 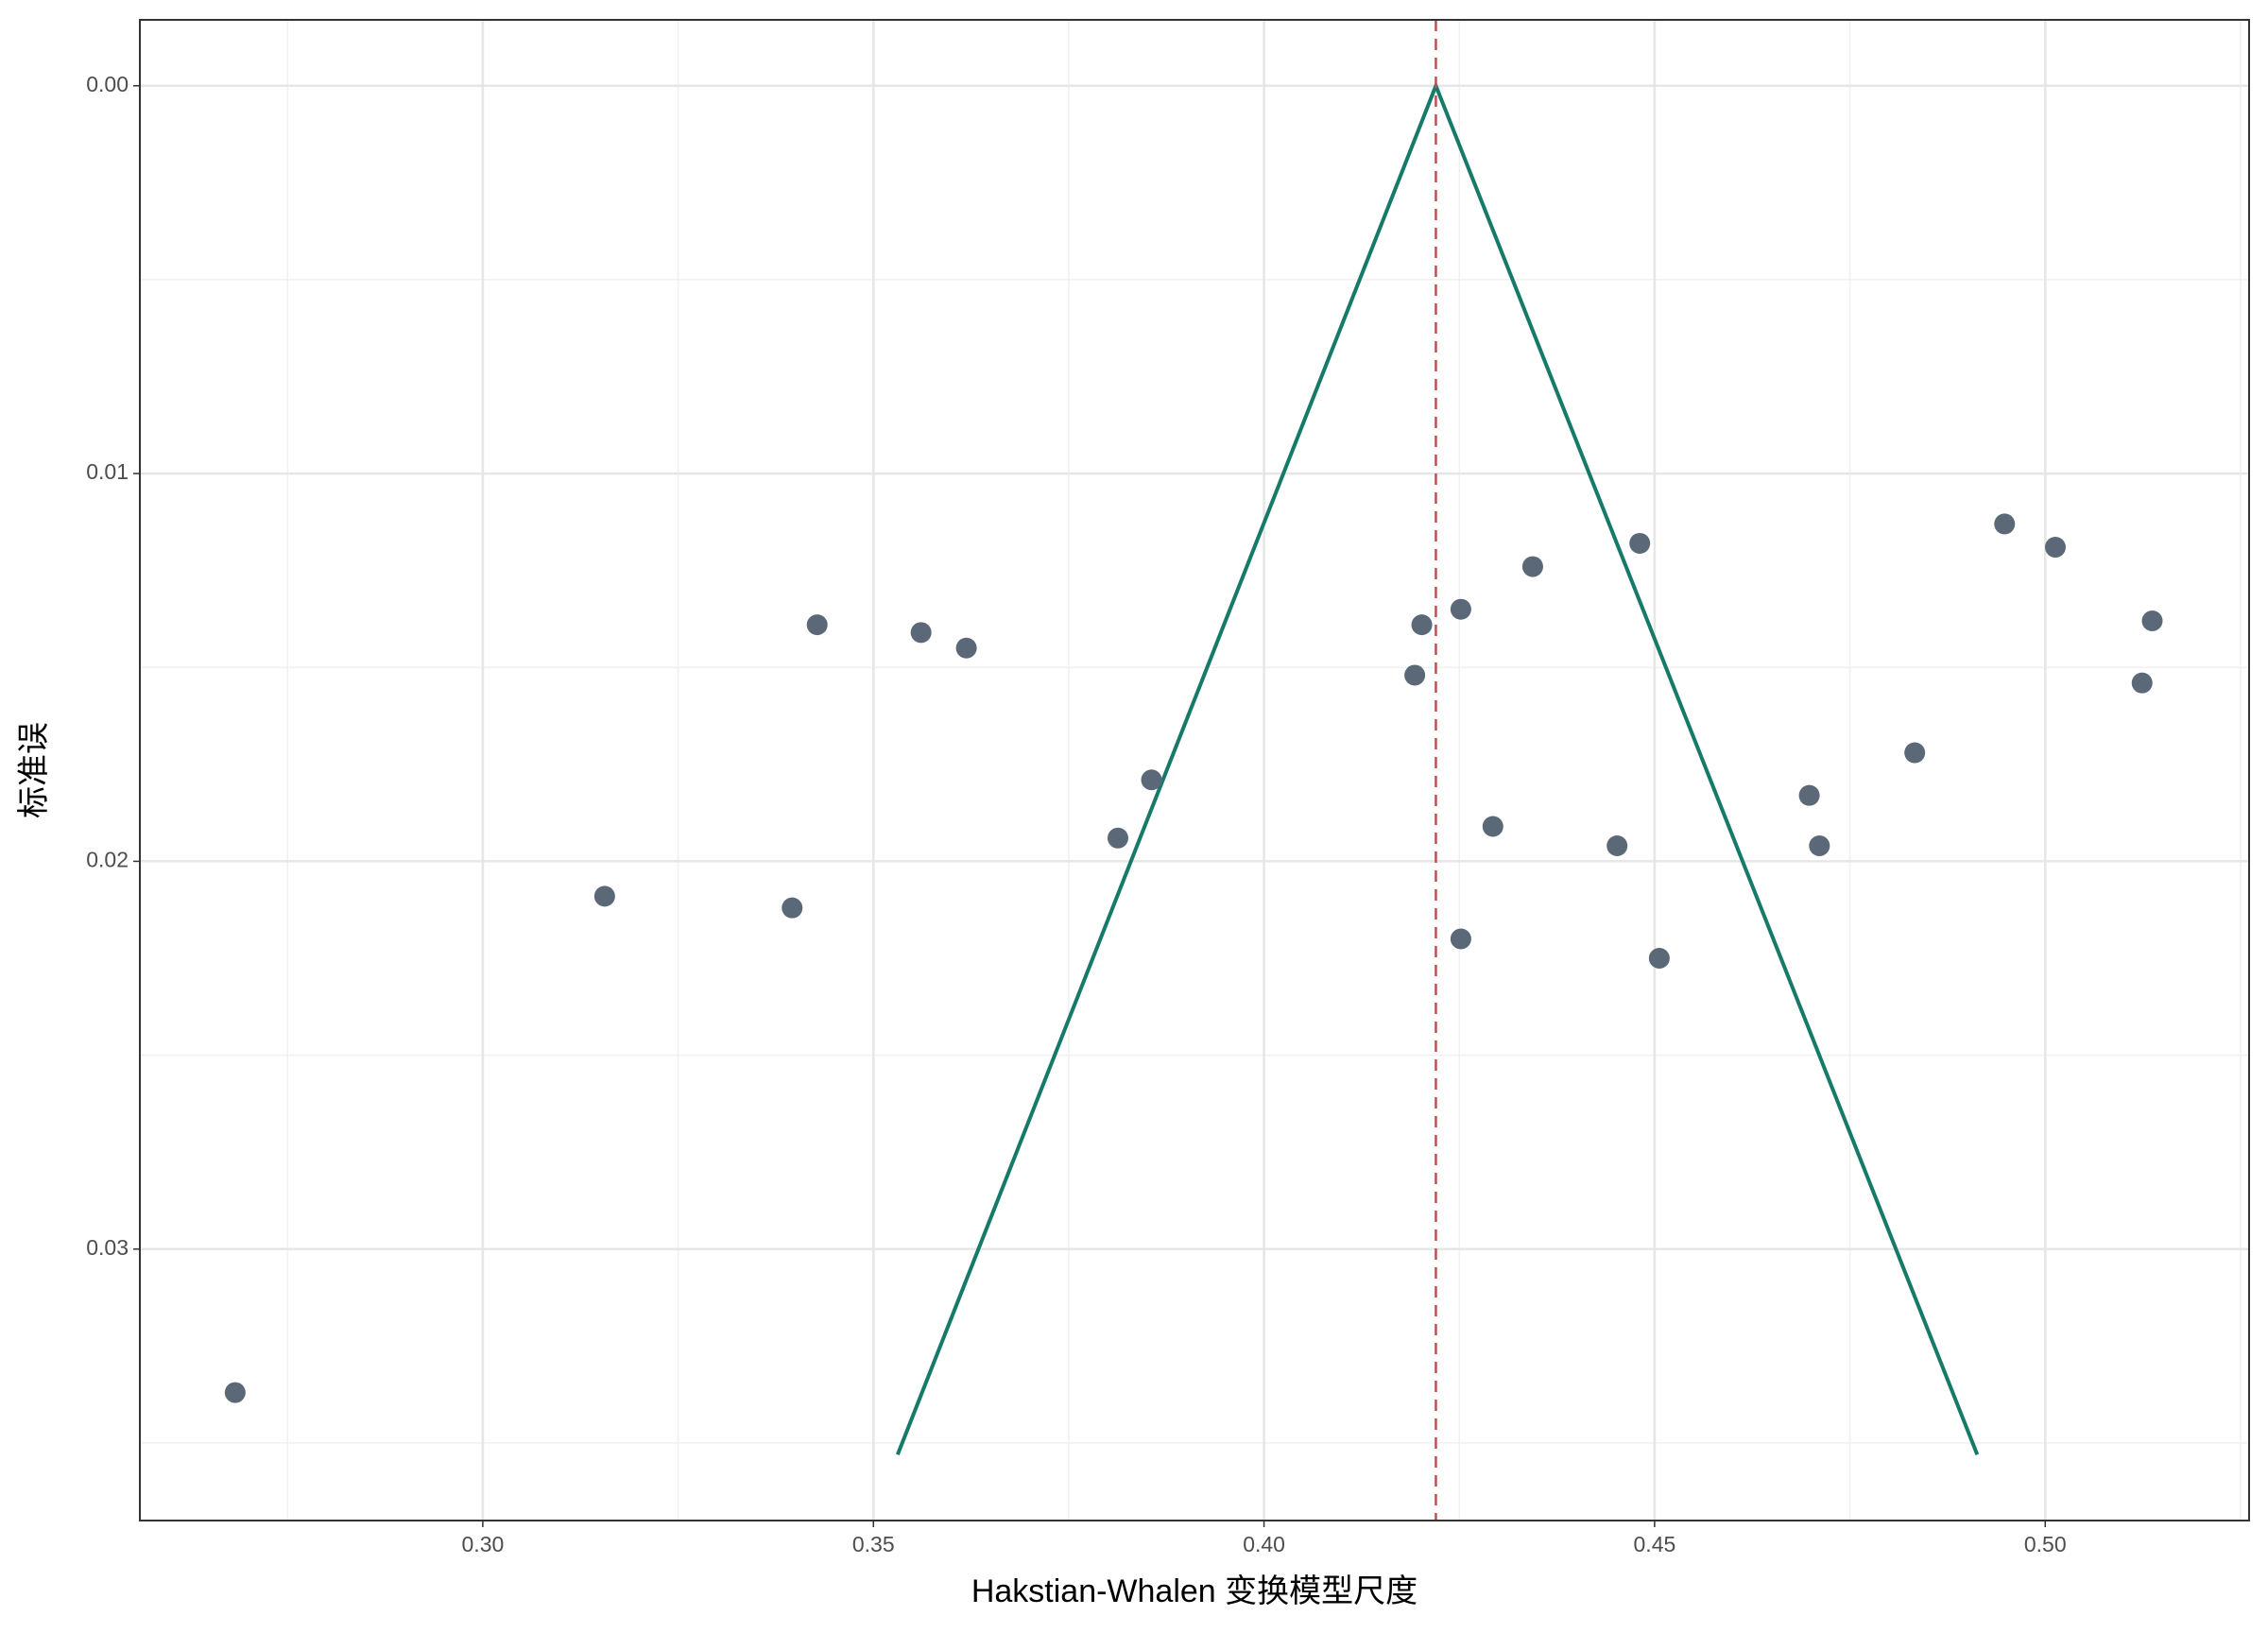 What do you see at coordinates (107, 84) in the screenshot?
I see `y-tick-label: 0.00` at bounding box center [107, 84].